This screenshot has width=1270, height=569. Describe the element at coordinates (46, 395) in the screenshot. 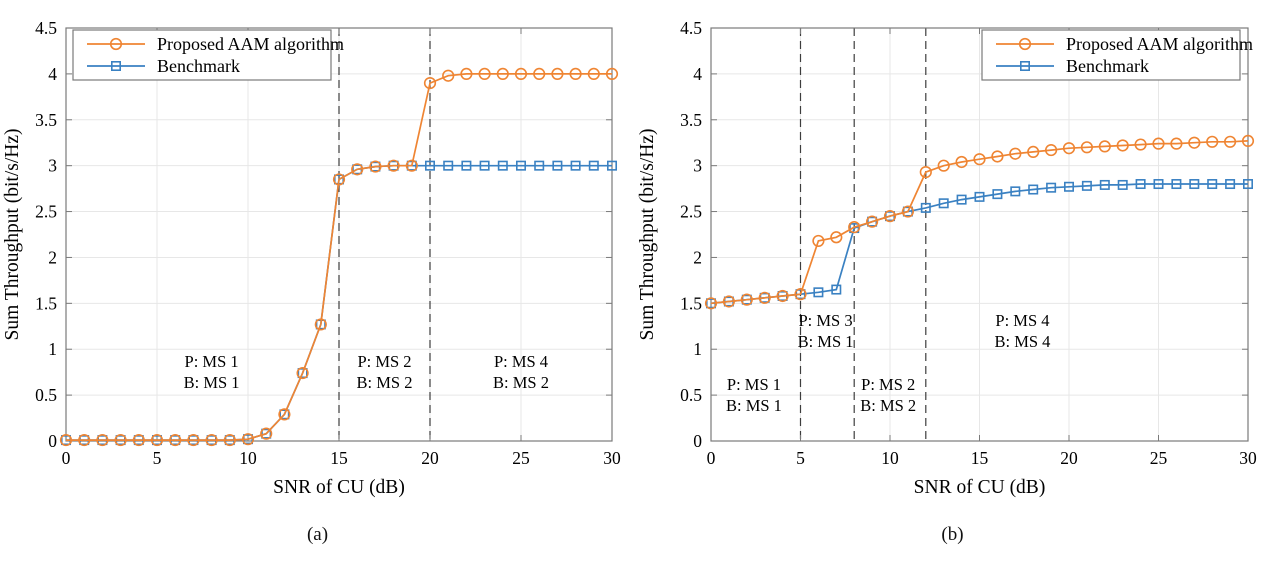

I see `y-axis-tick-label: 0.5` at that location.